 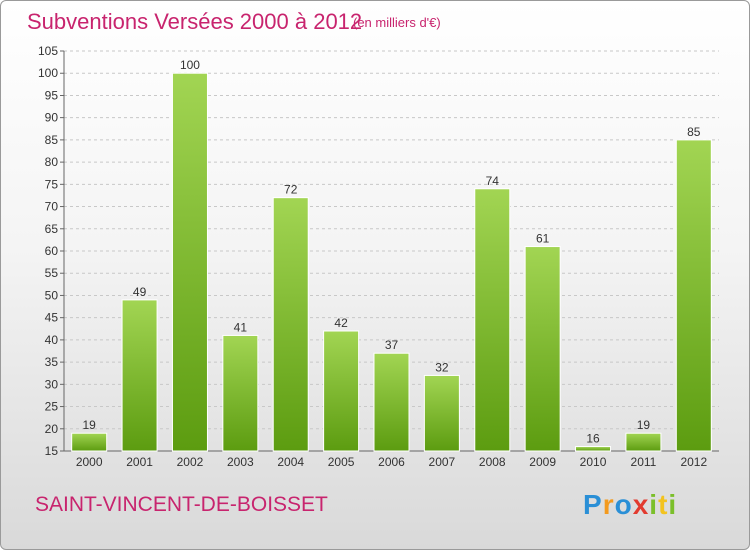 What do you see at coordinates (48, 73) in the screenshot?
I see `y-tick-label-100: 100` at bounding box center [48, 73].